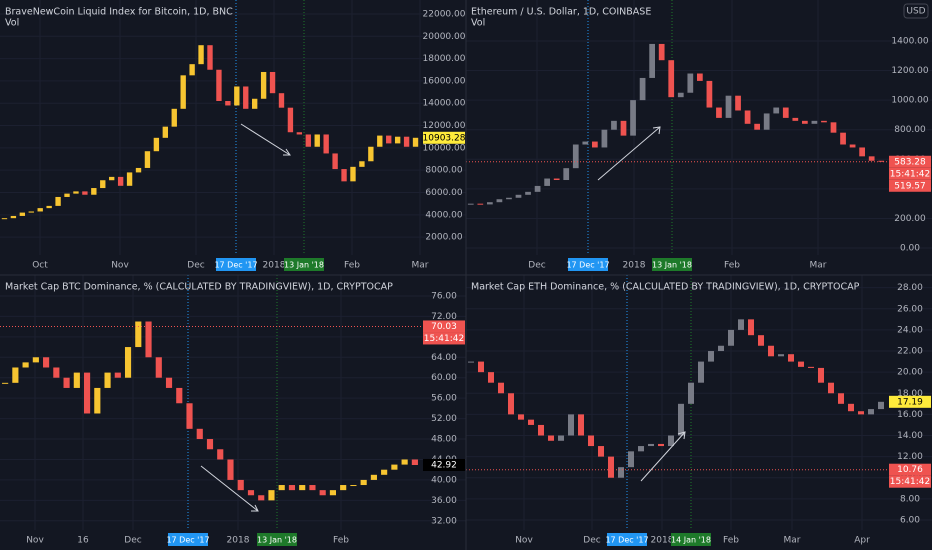 This screenshot has width=932, height=550. What do you see at coordinates (910, 520) in the screenshot?
I see `y-tick-label: 6.00` at bounding box center [910, 520].